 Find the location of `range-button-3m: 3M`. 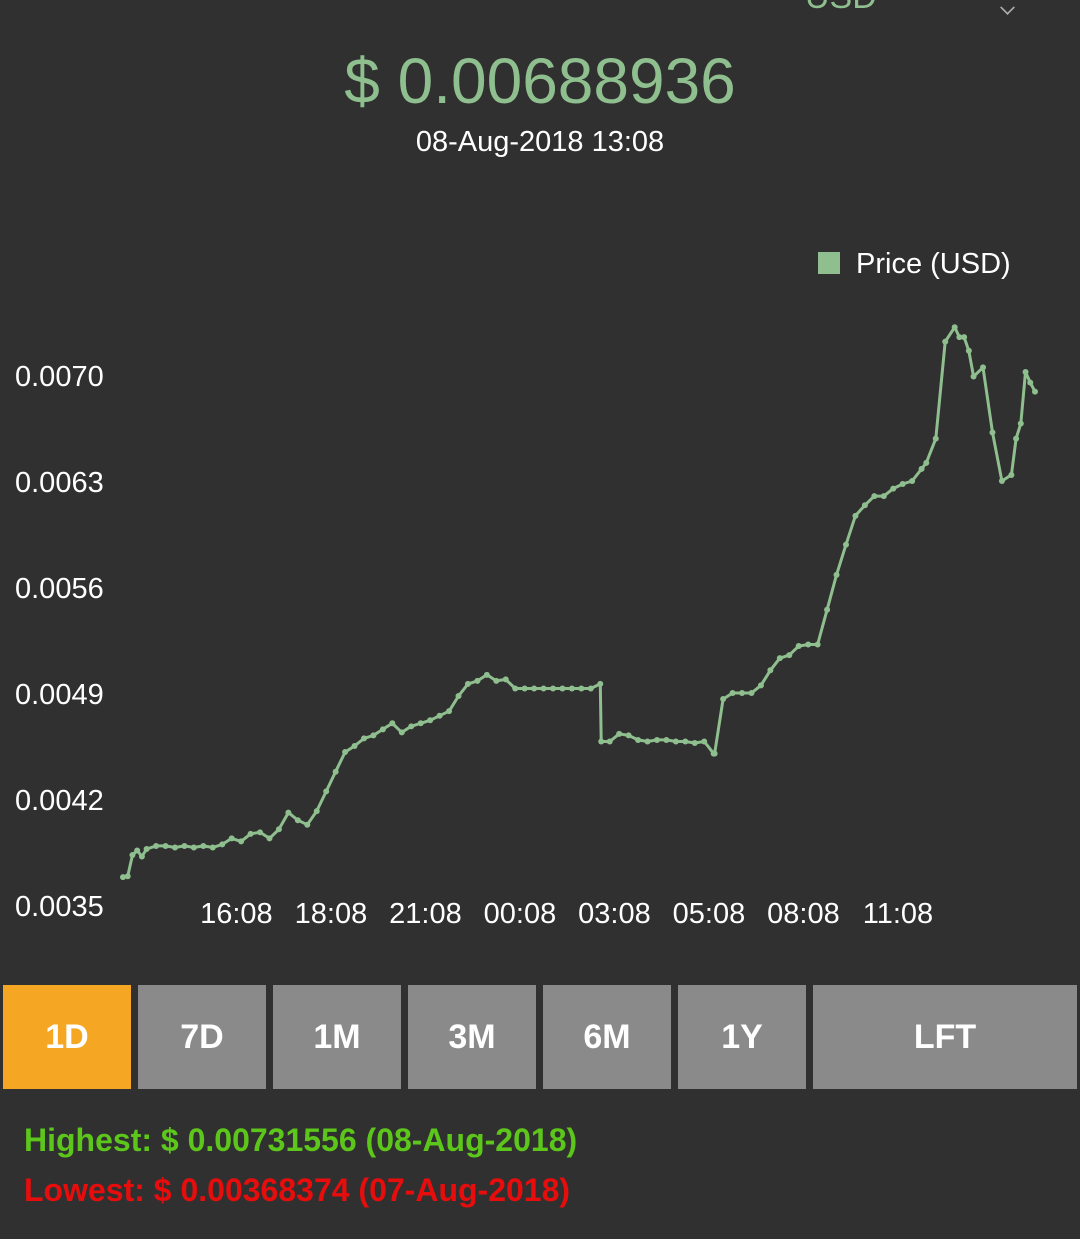

range-button-3m: 3M is located at coordinates (472, 1037).